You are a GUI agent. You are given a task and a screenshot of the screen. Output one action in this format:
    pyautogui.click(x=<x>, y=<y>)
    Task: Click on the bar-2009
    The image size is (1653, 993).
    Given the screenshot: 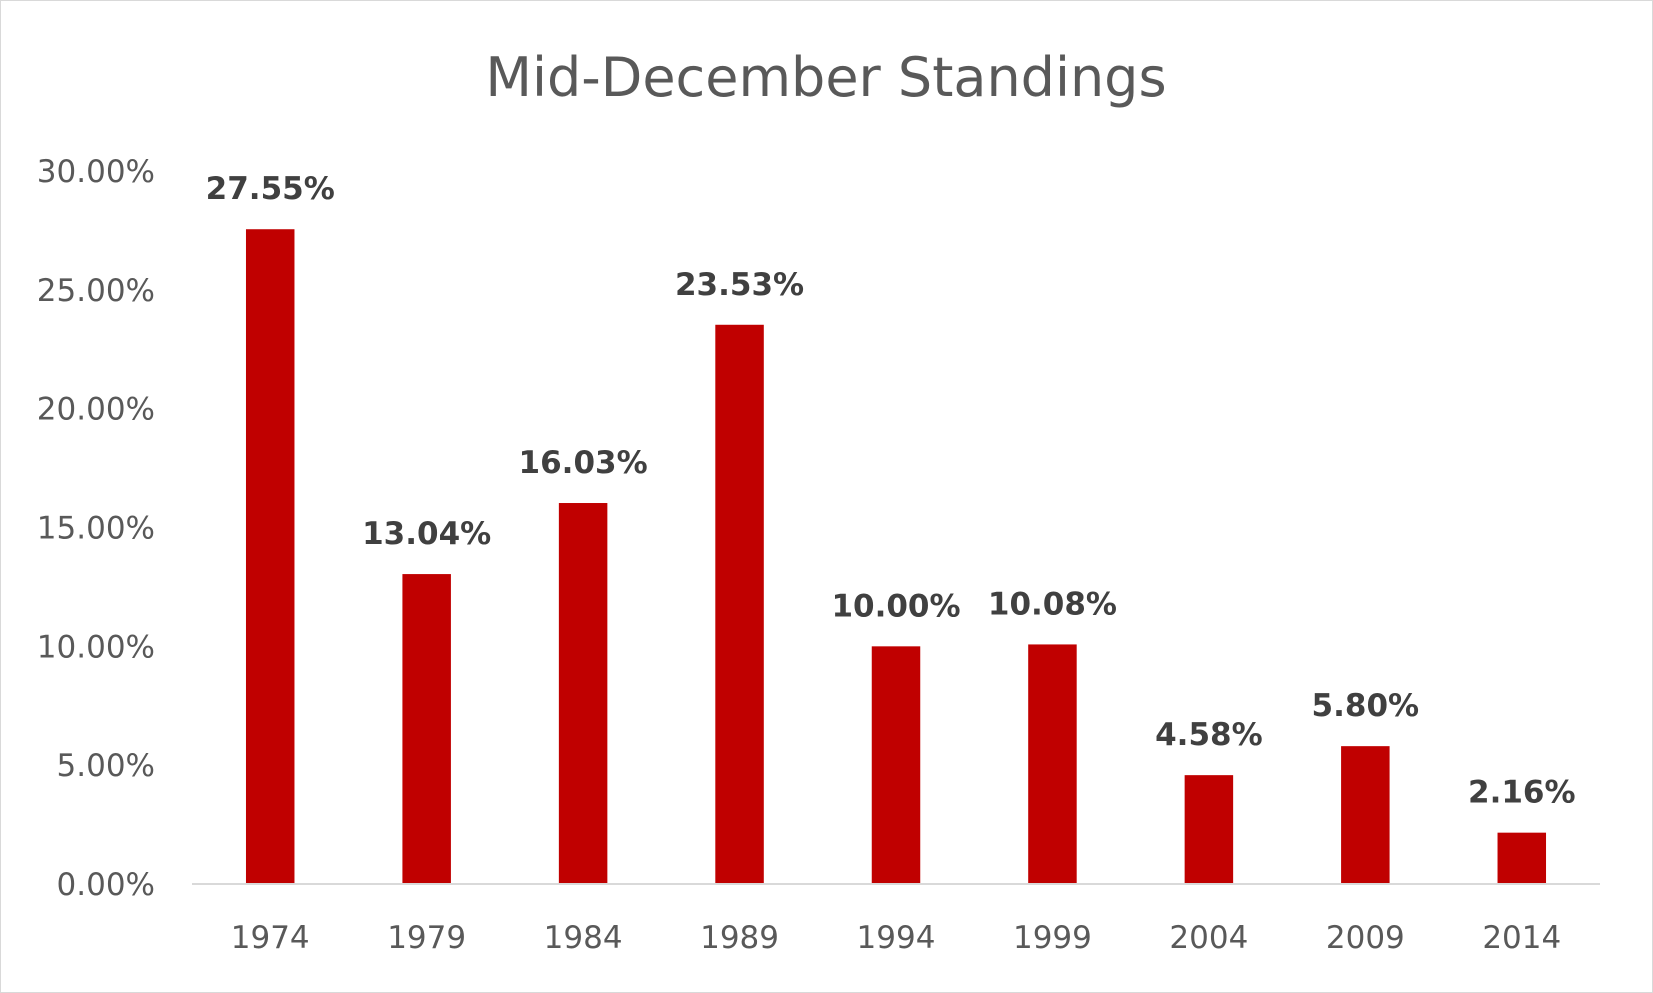 What is the action you would take?
    pyautogui.click(x=1365, y=815)
    